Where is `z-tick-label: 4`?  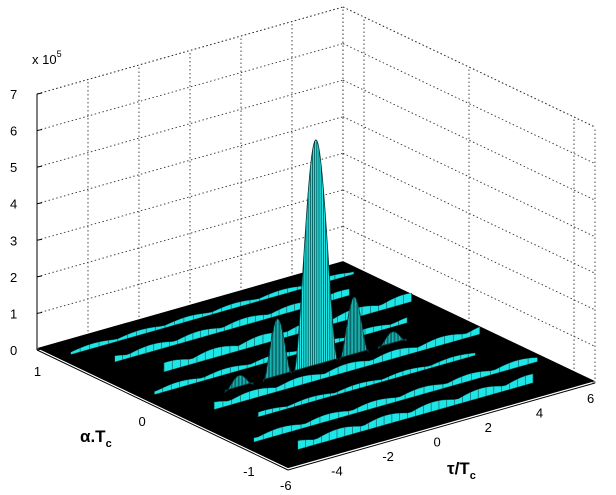 z-tick-label: 4 is located at coordinates (13, 204).